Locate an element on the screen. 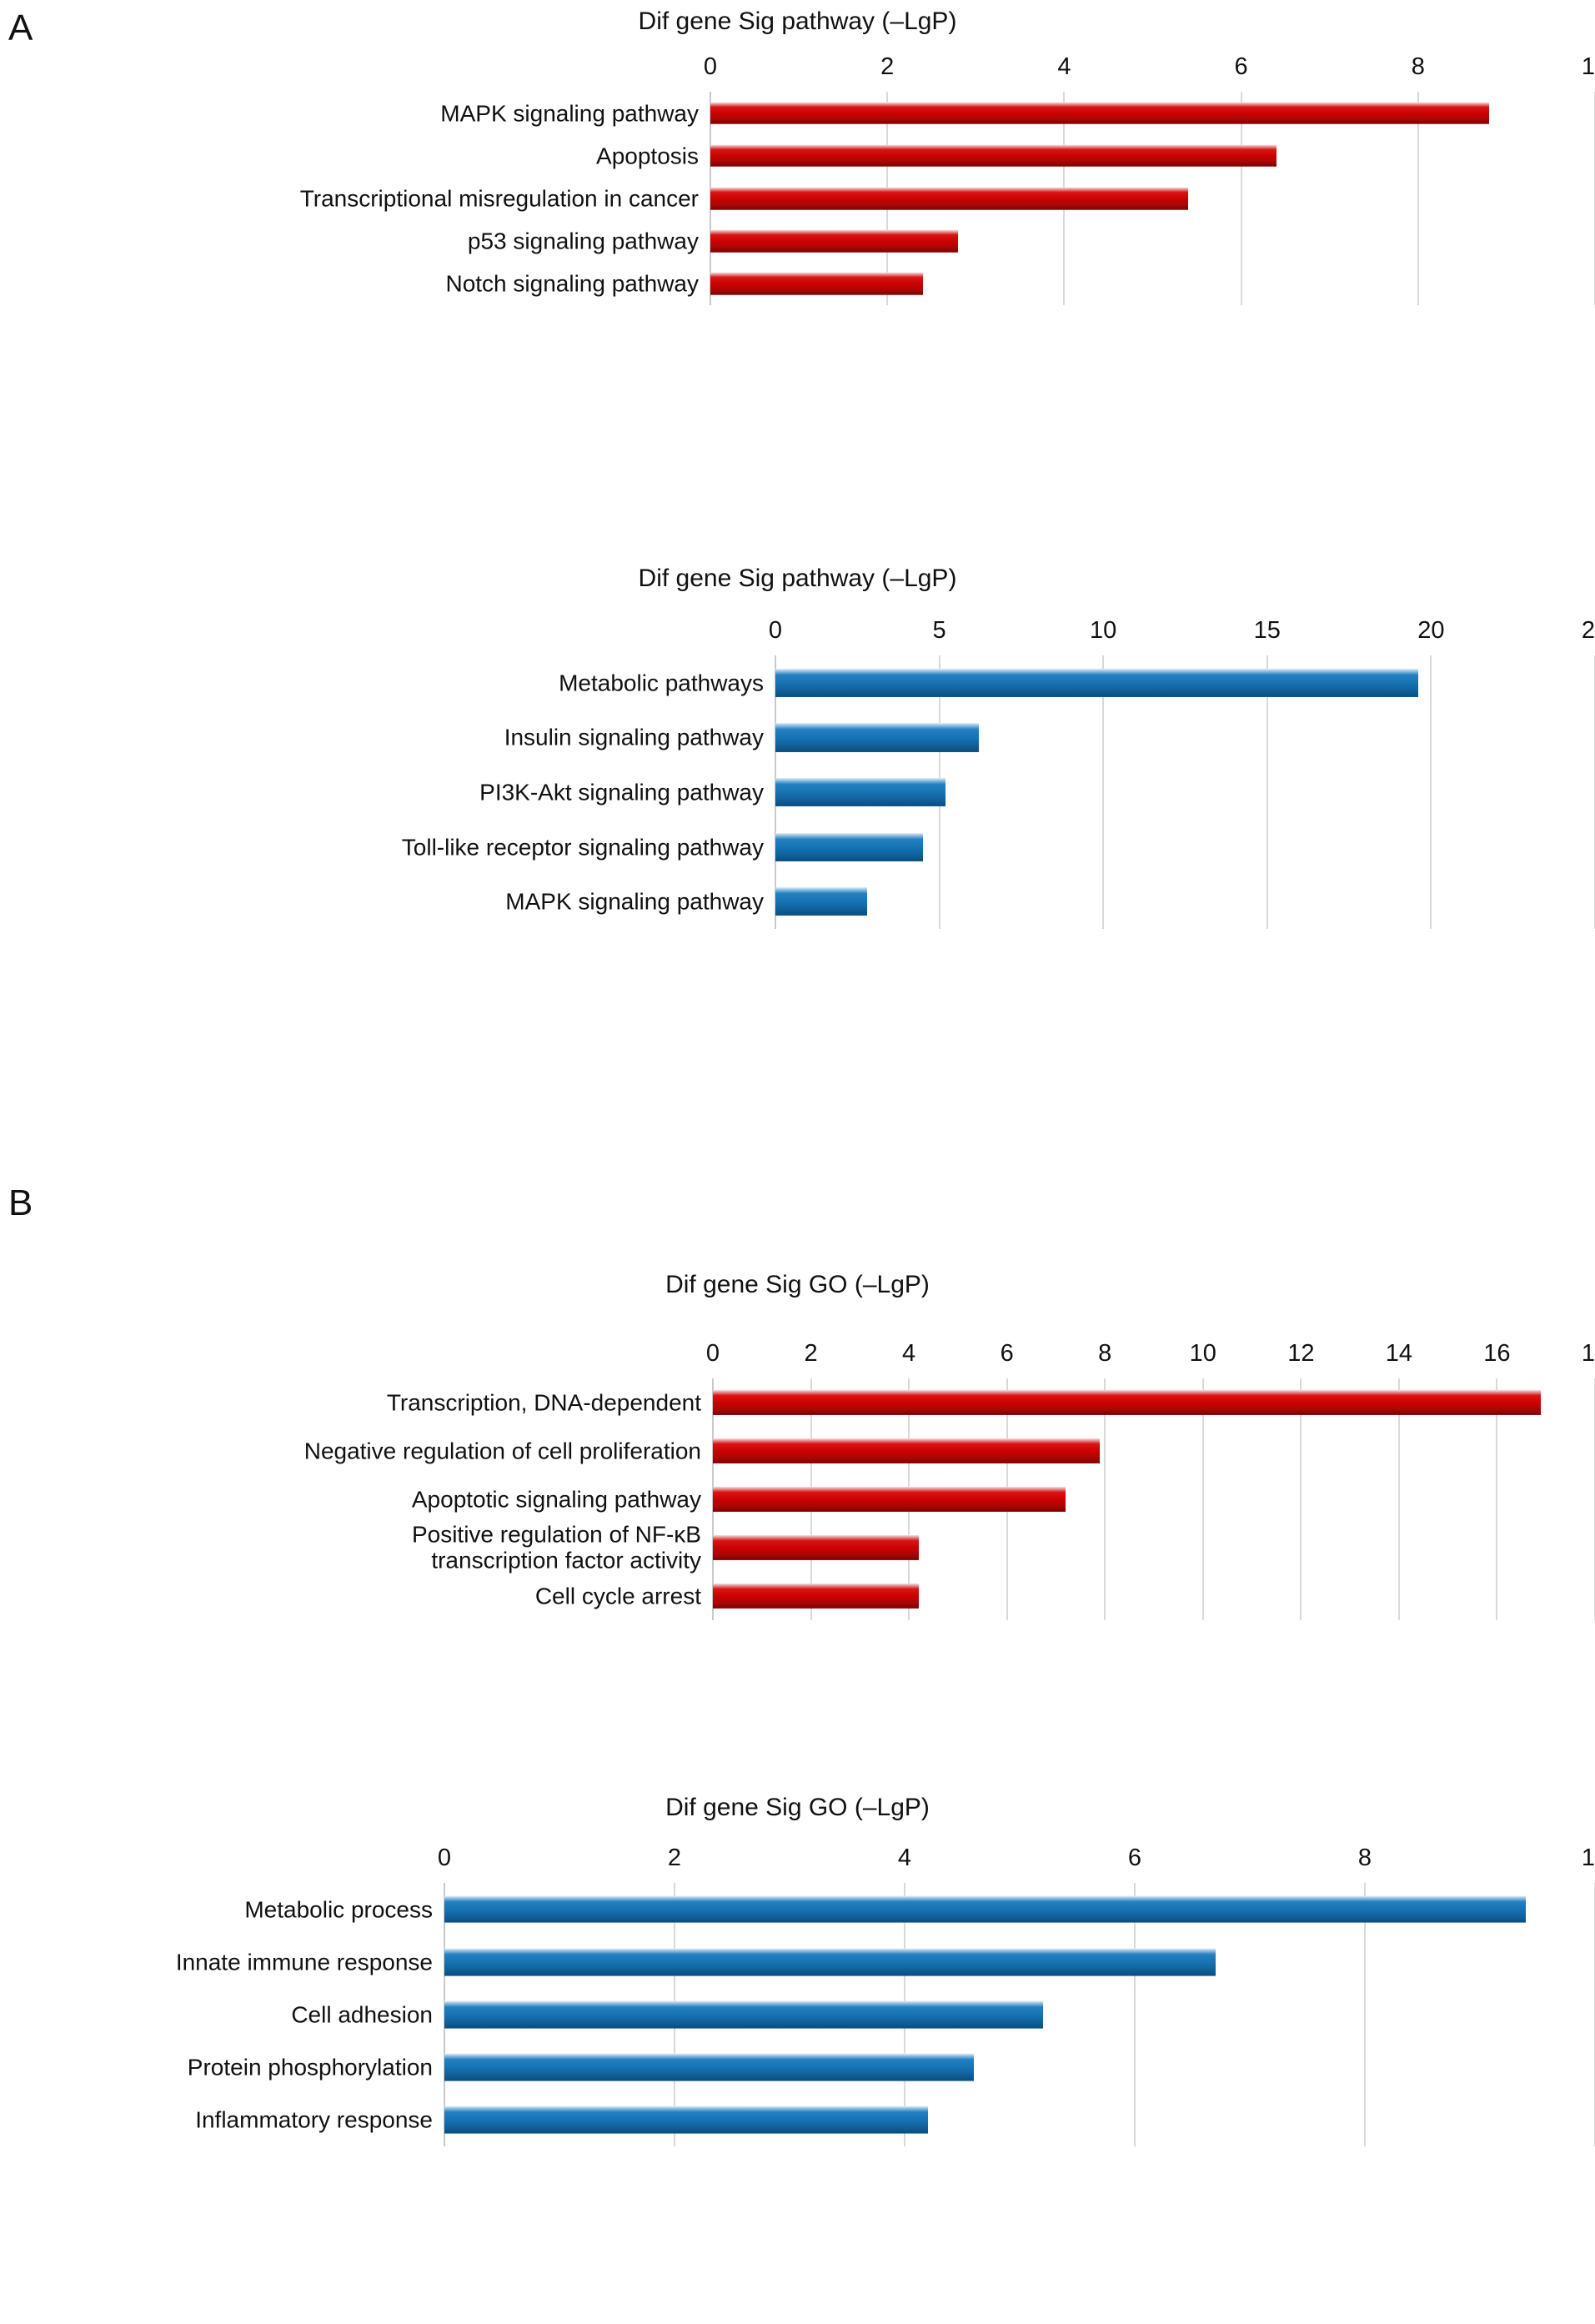  plot-region: 0 2 4 6 8 10 12 14 16 18 is located at coordinates (1150, 1480).